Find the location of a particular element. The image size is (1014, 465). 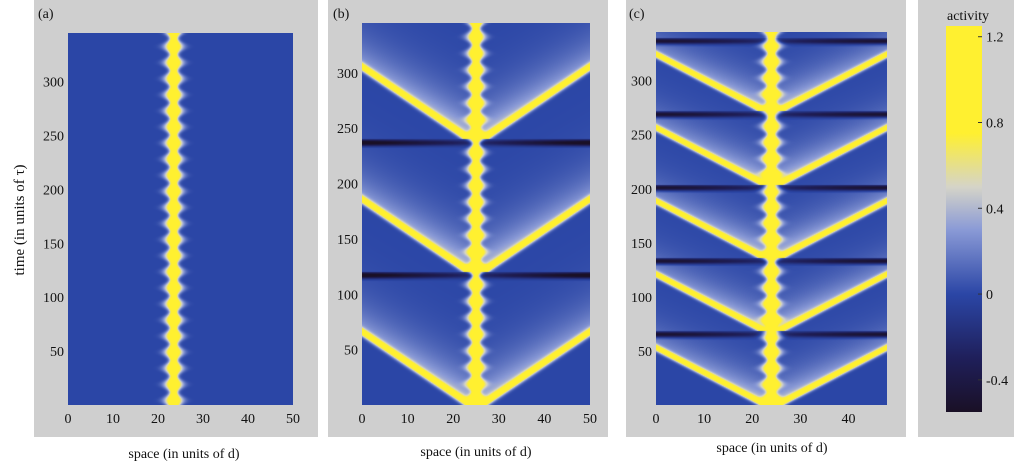

x-ticks-c: 0 10 20 30 40 is located at coordinates (754, 419).